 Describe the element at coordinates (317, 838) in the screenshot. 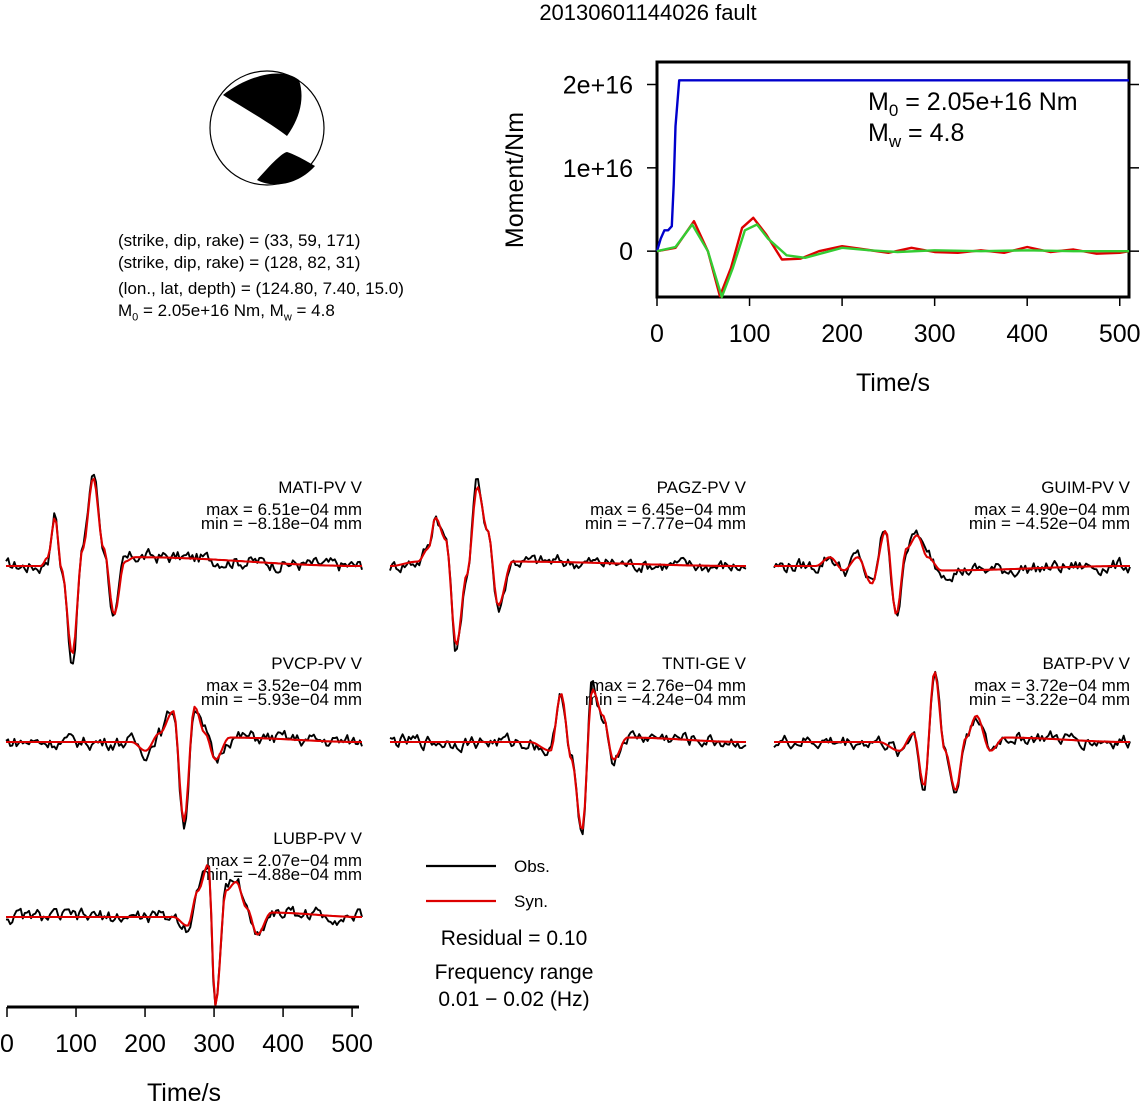

I see `station-name: LUBP-PV V` at that location.